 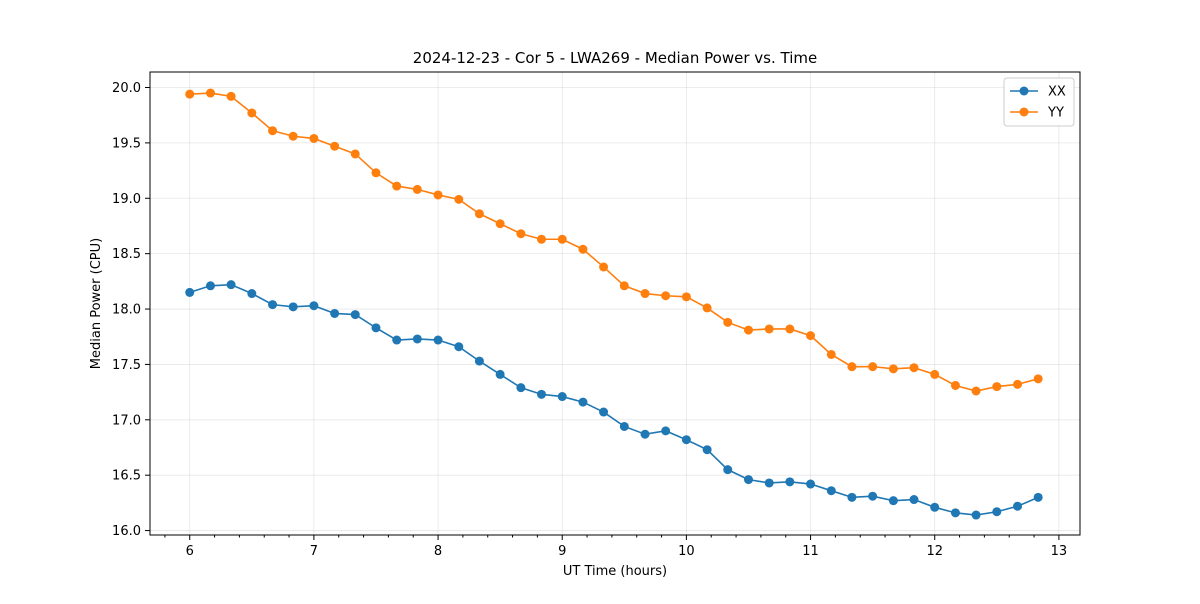 What do you see at coordinates (126, 143) in the screenshot?
I see `y-tick-label: 19.5` at bounding box center [126, 143].